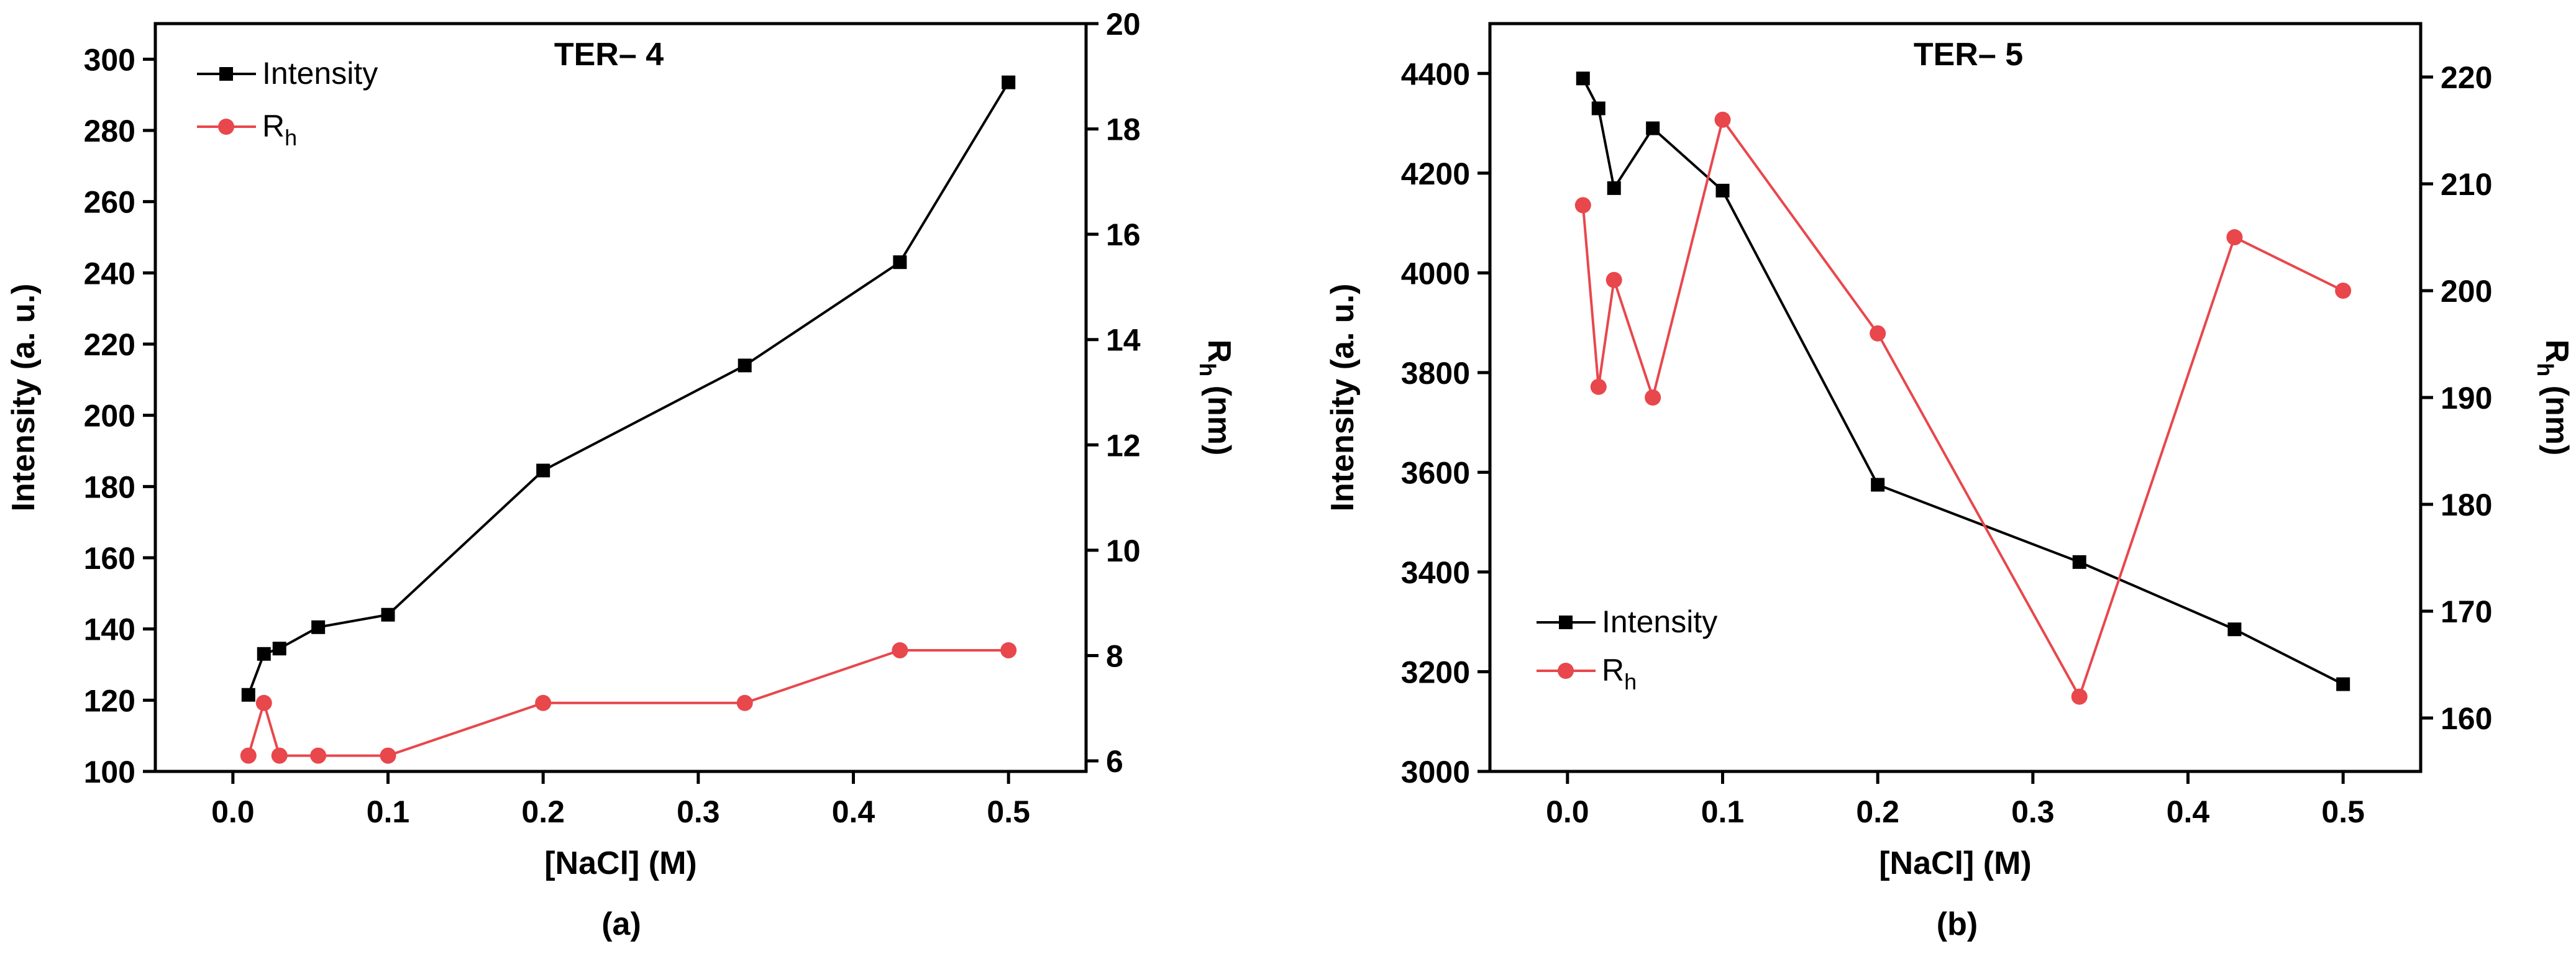 Image resolution: width=2576 pixels, height=959 pixels. Describe the element at coordinates (1435, 273) in the screenshot. I see `y-tick-label: 4000` at that location.